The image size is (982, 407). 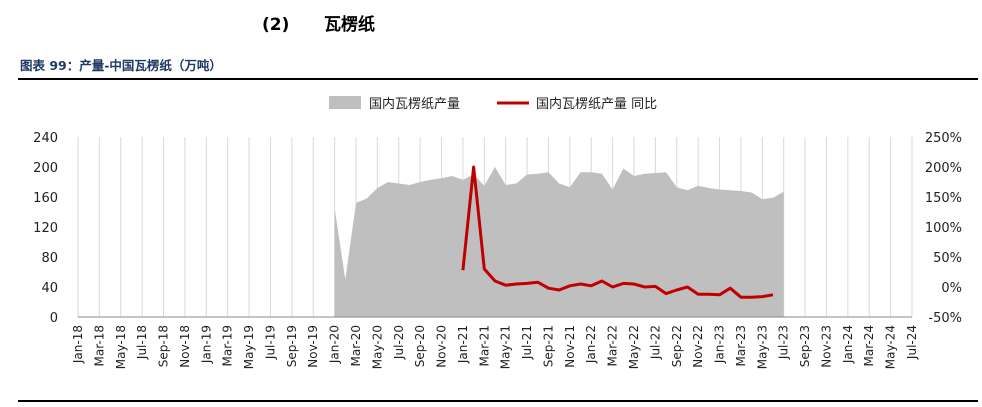 I want to click on x-axis-tick-label: Jan-24, so click(x=848, y=344).